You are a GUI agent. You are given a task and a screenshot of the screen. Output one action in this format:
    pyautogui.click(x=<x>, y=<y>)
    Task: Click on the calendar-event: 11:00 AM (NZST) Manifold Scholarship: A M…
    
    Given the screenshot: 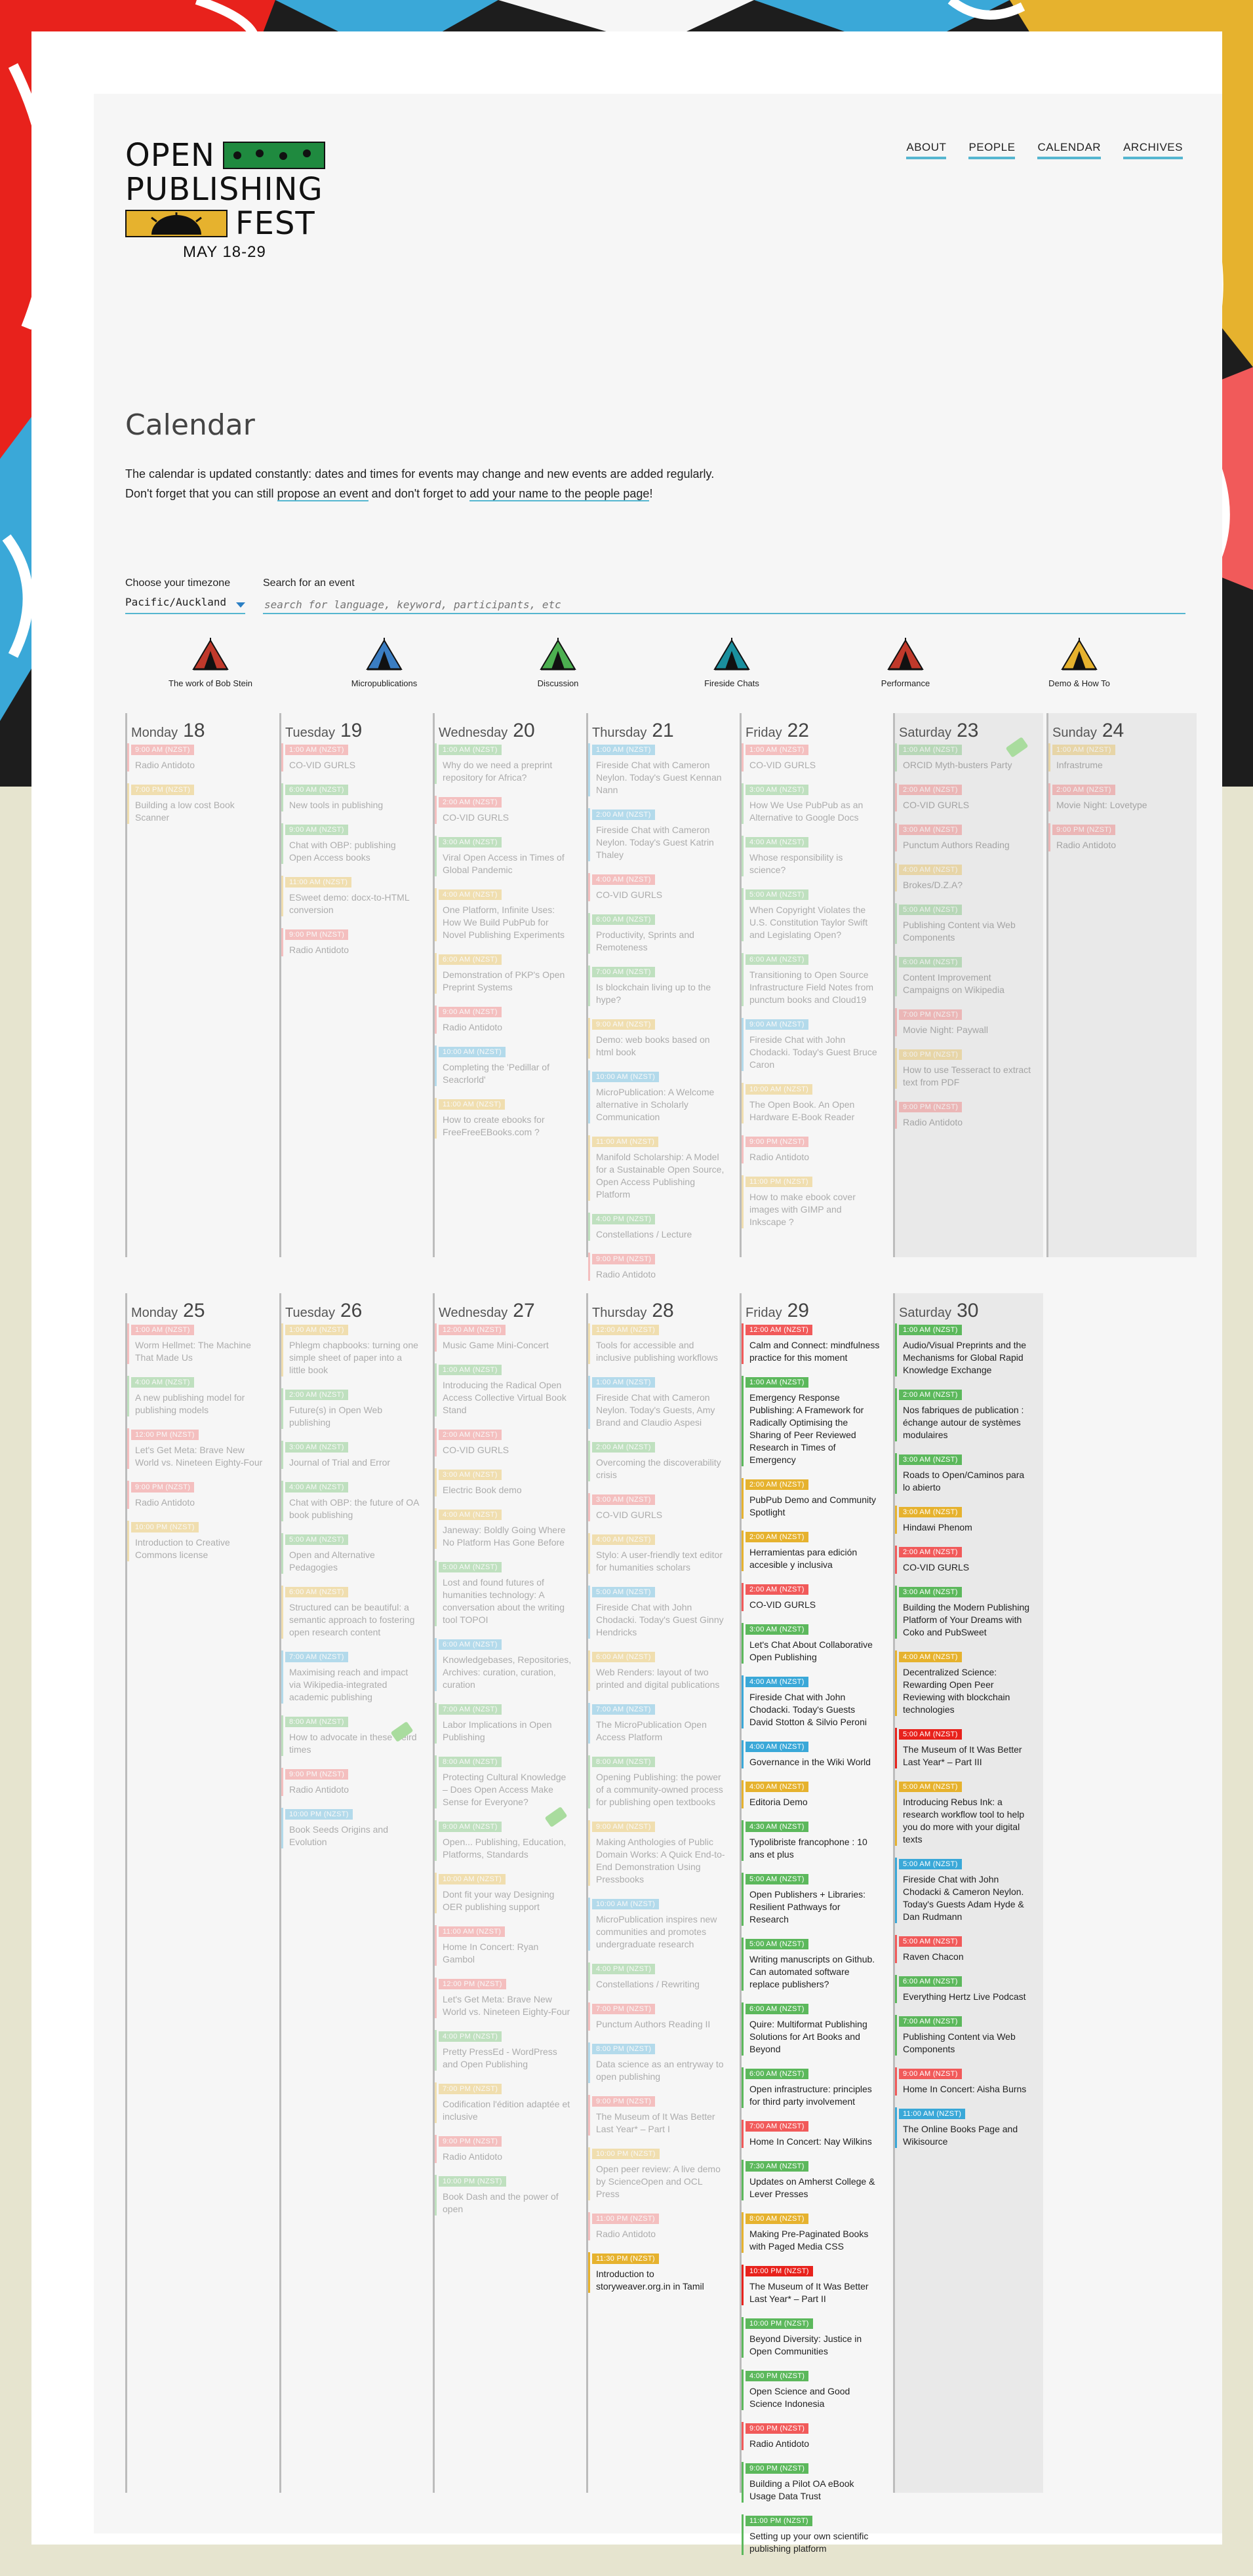 What is the action you would take?
    pyautogui.click(x=657, y=1168)
    